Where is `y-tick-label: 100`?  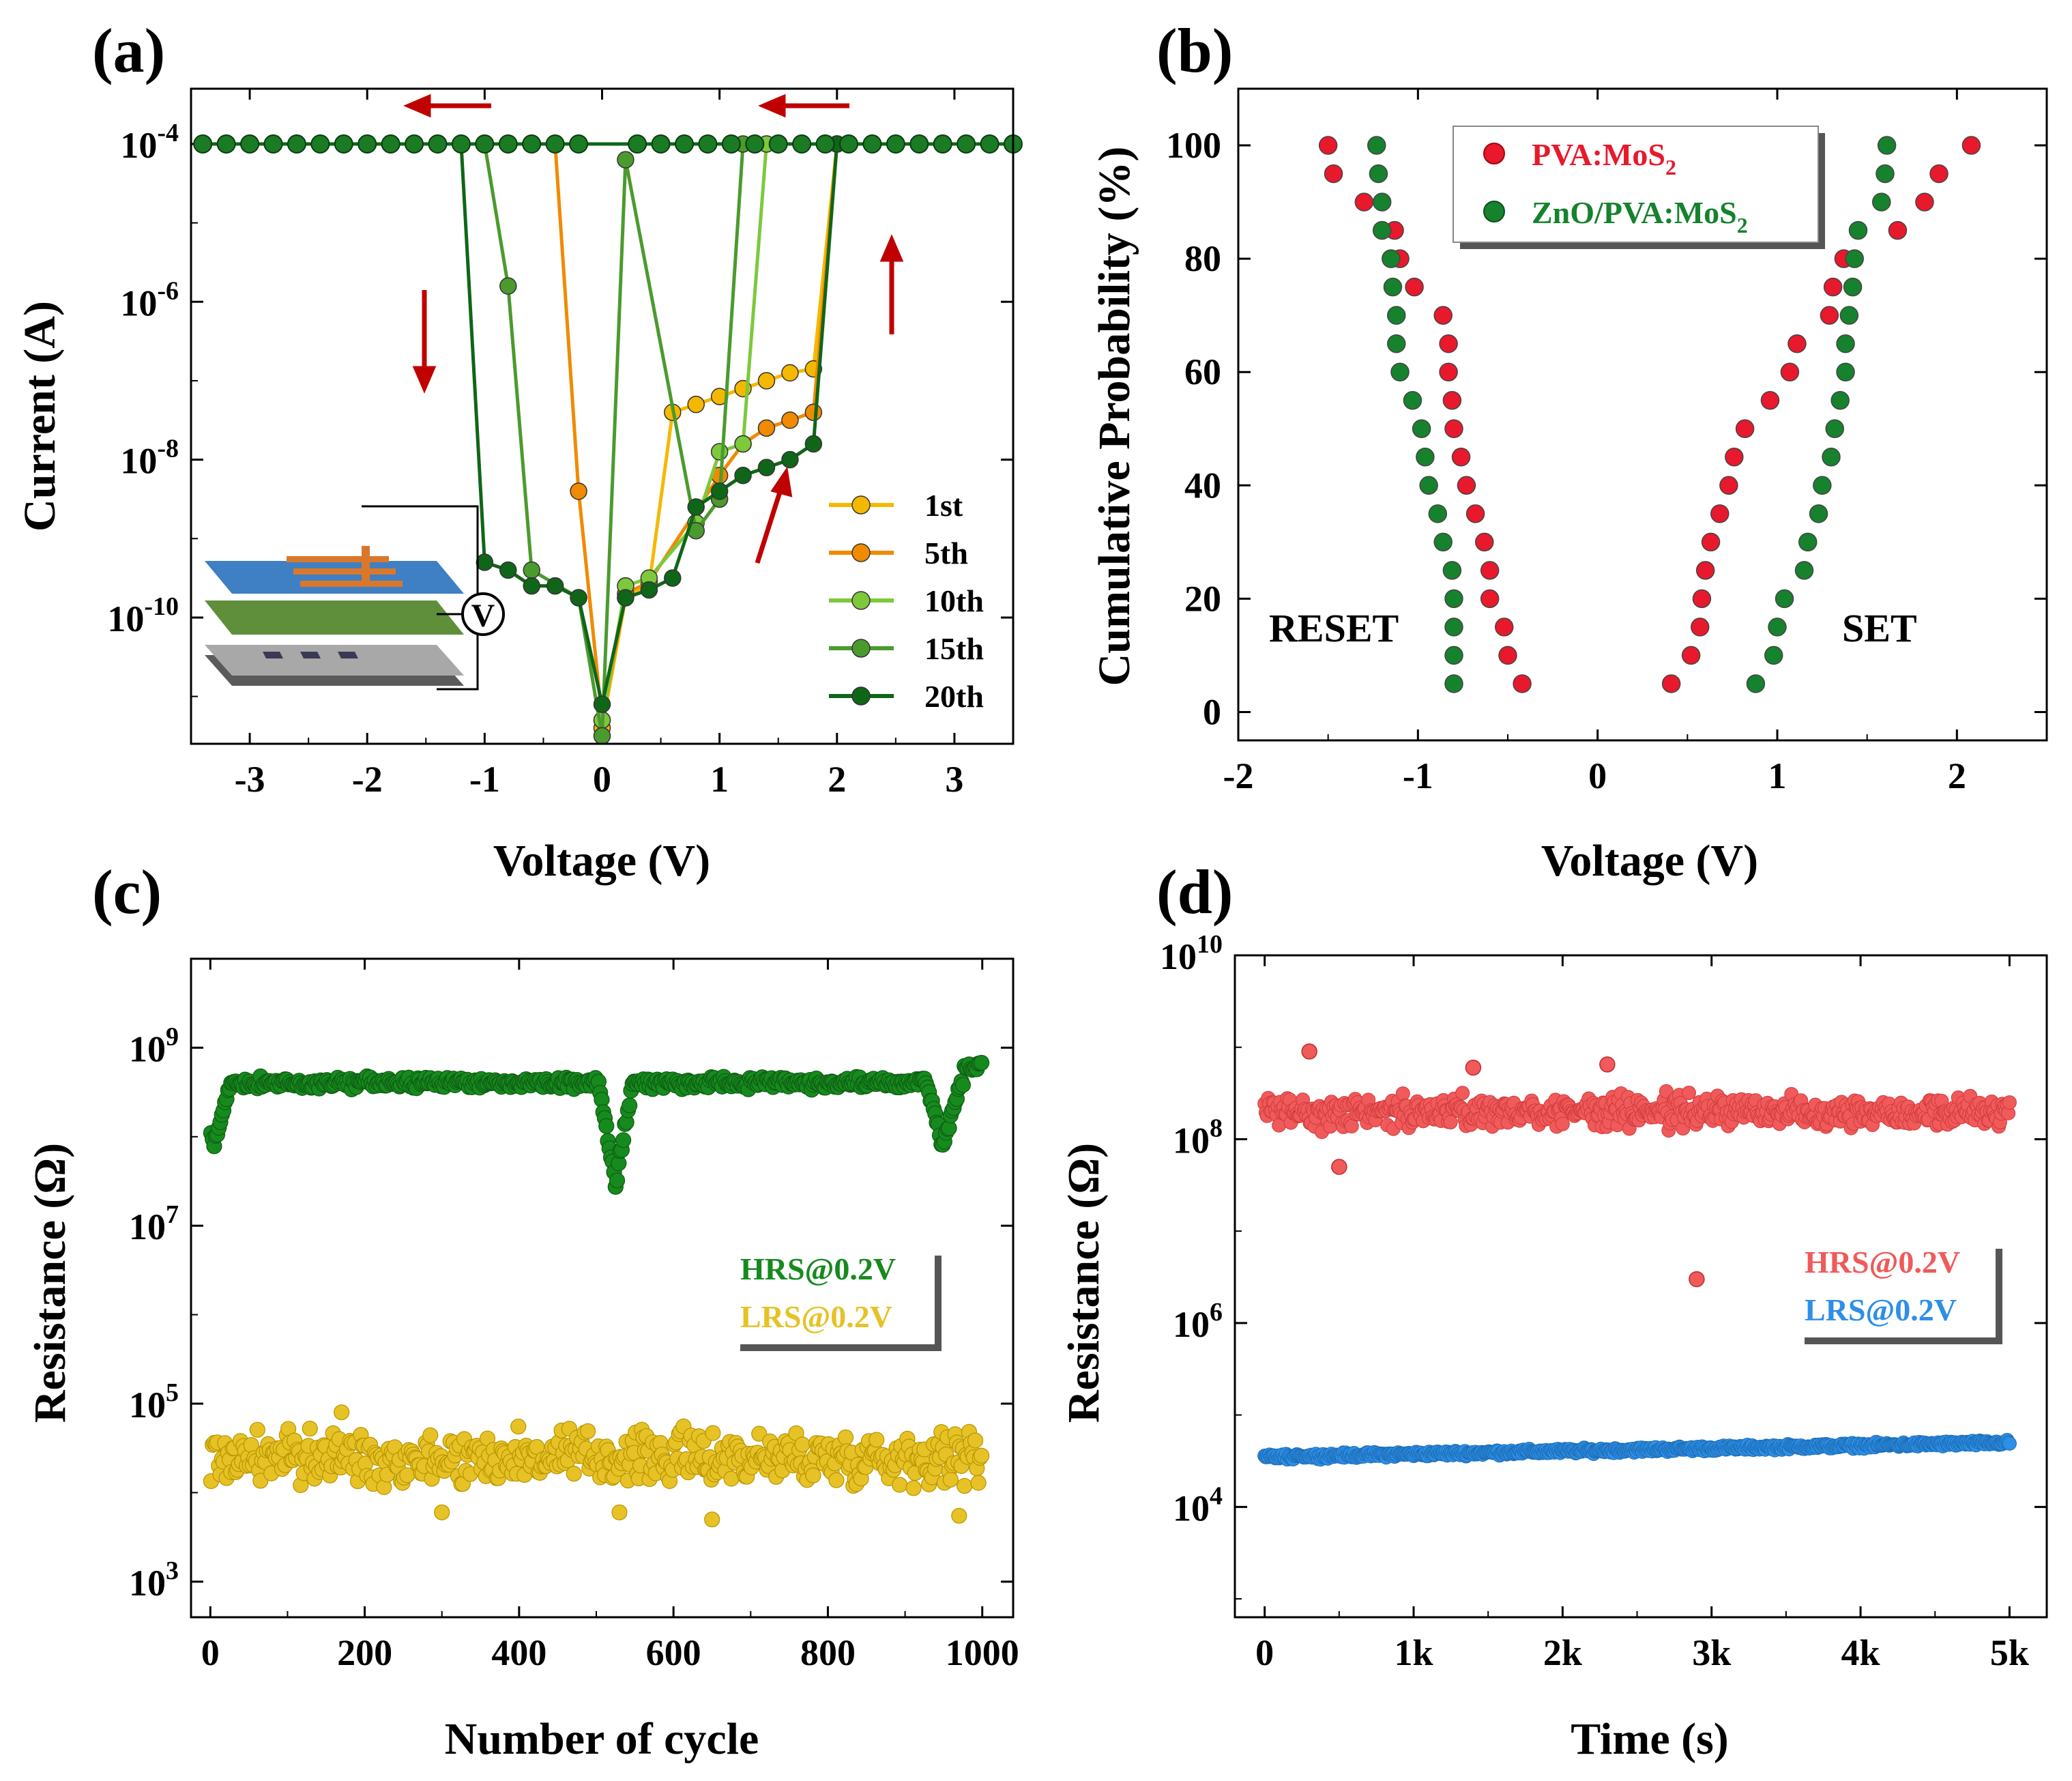 y-tick-label: 100 is located at coordinates (1193, 145).